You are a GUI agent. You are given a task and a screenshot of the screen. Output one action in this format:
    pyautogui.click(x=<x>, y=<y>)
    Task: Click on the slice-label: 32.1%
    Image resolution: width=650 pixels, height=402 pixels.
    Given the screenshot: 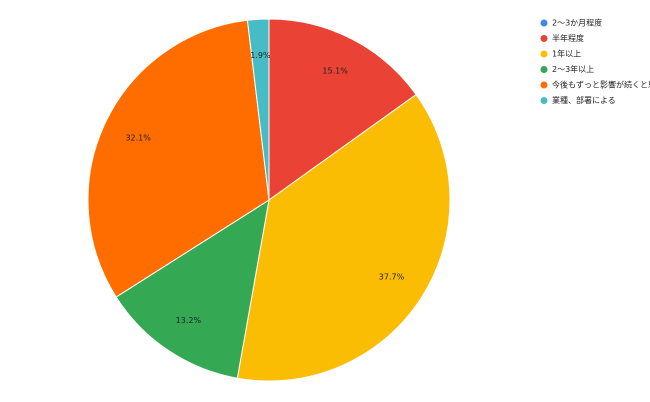 What is the action you would take?
    pyautogui.click(x=138, y=137)
    